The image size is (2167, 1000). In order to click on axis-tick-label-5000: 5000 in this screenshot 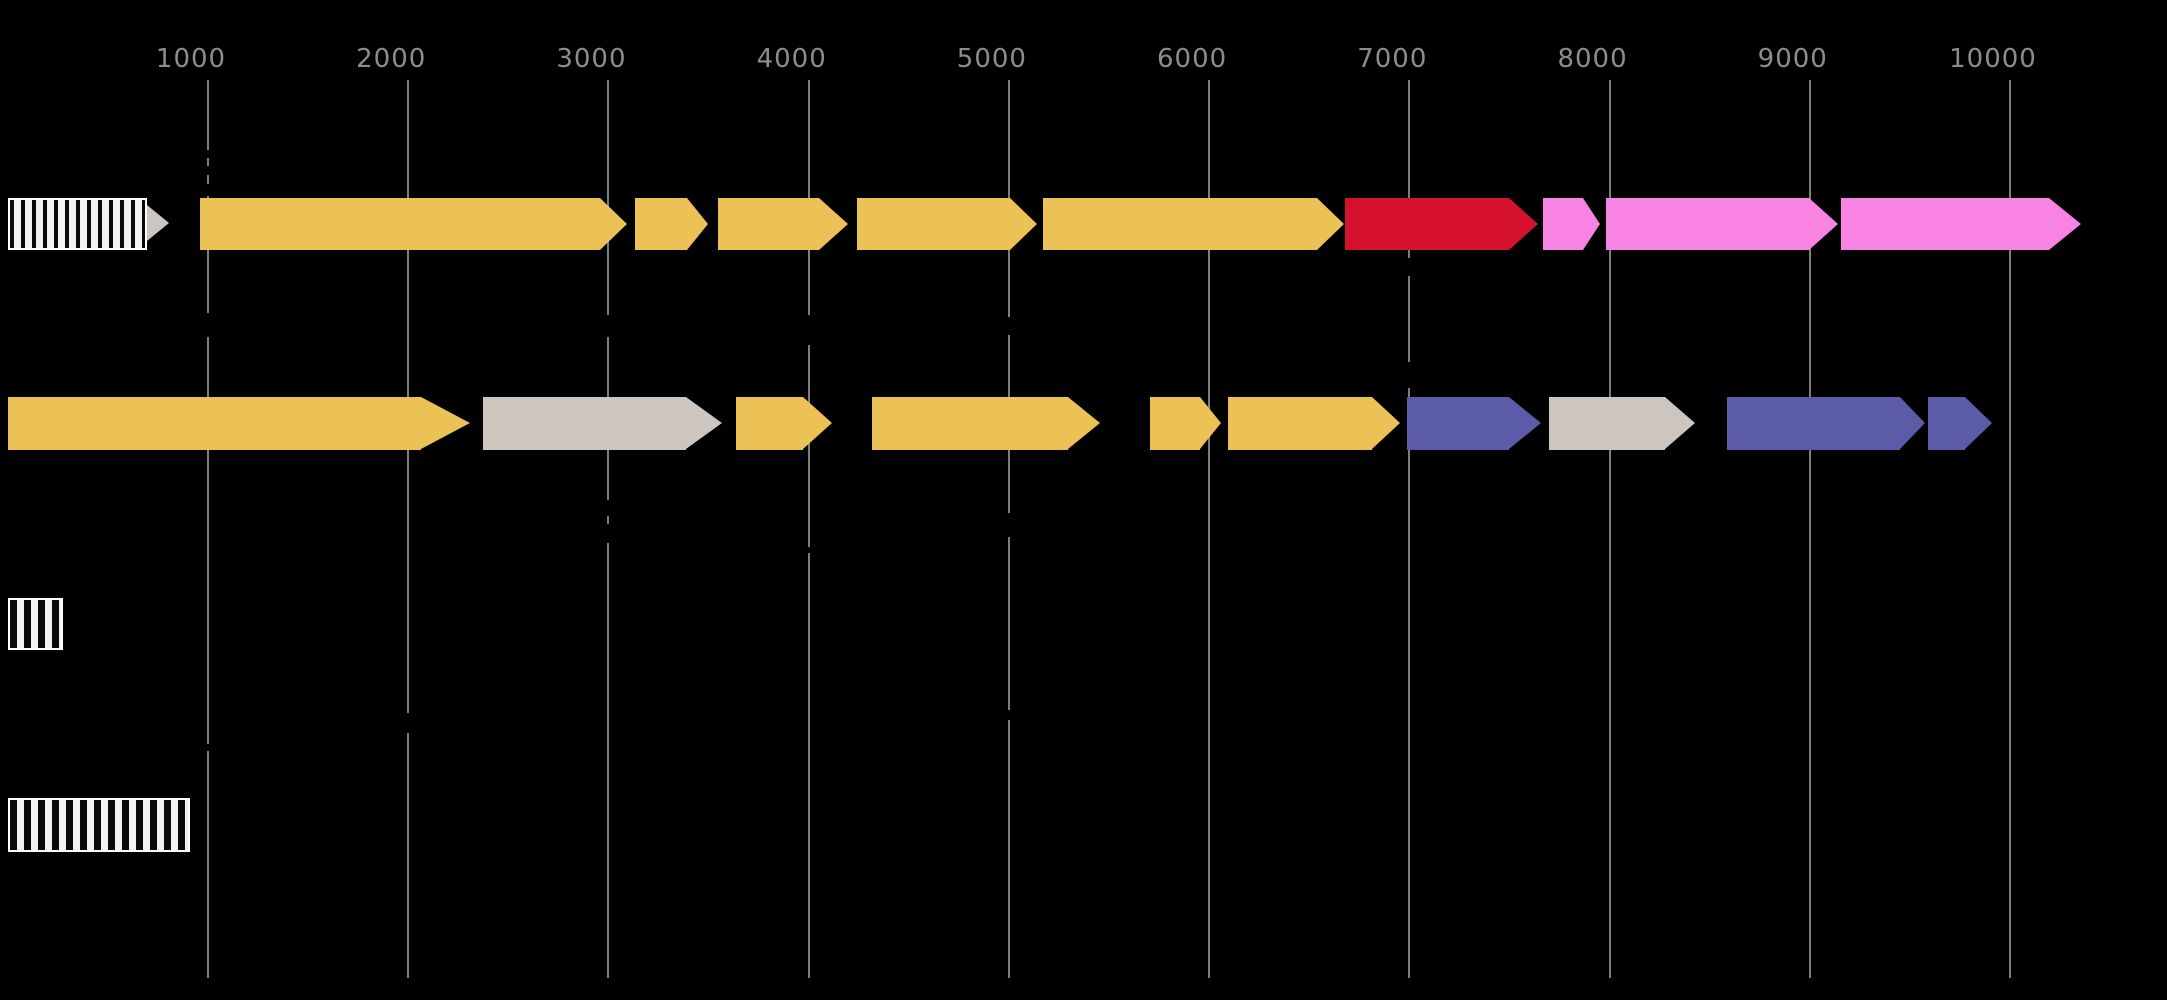, I will do `click(991, 59)`.